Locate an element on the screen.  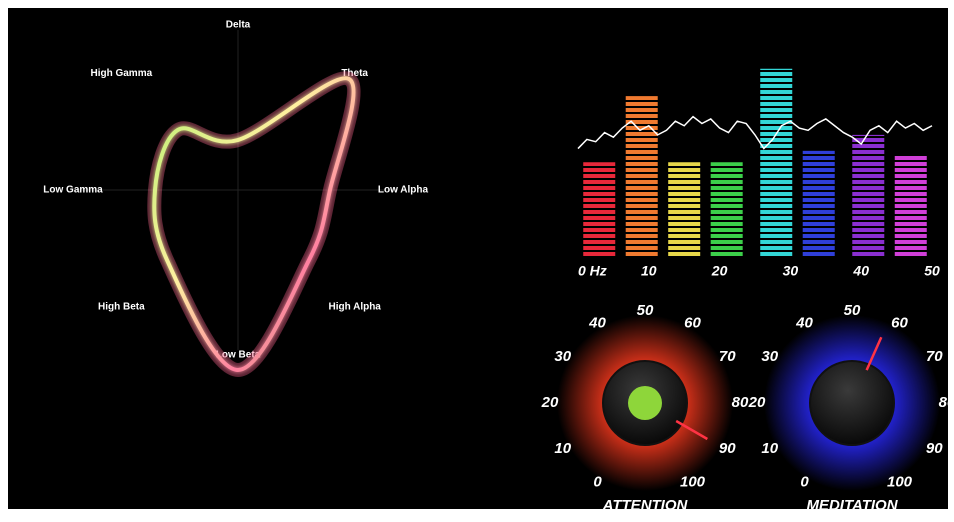
gauge-title: MEDITATION is located at coordinates (852, 505).